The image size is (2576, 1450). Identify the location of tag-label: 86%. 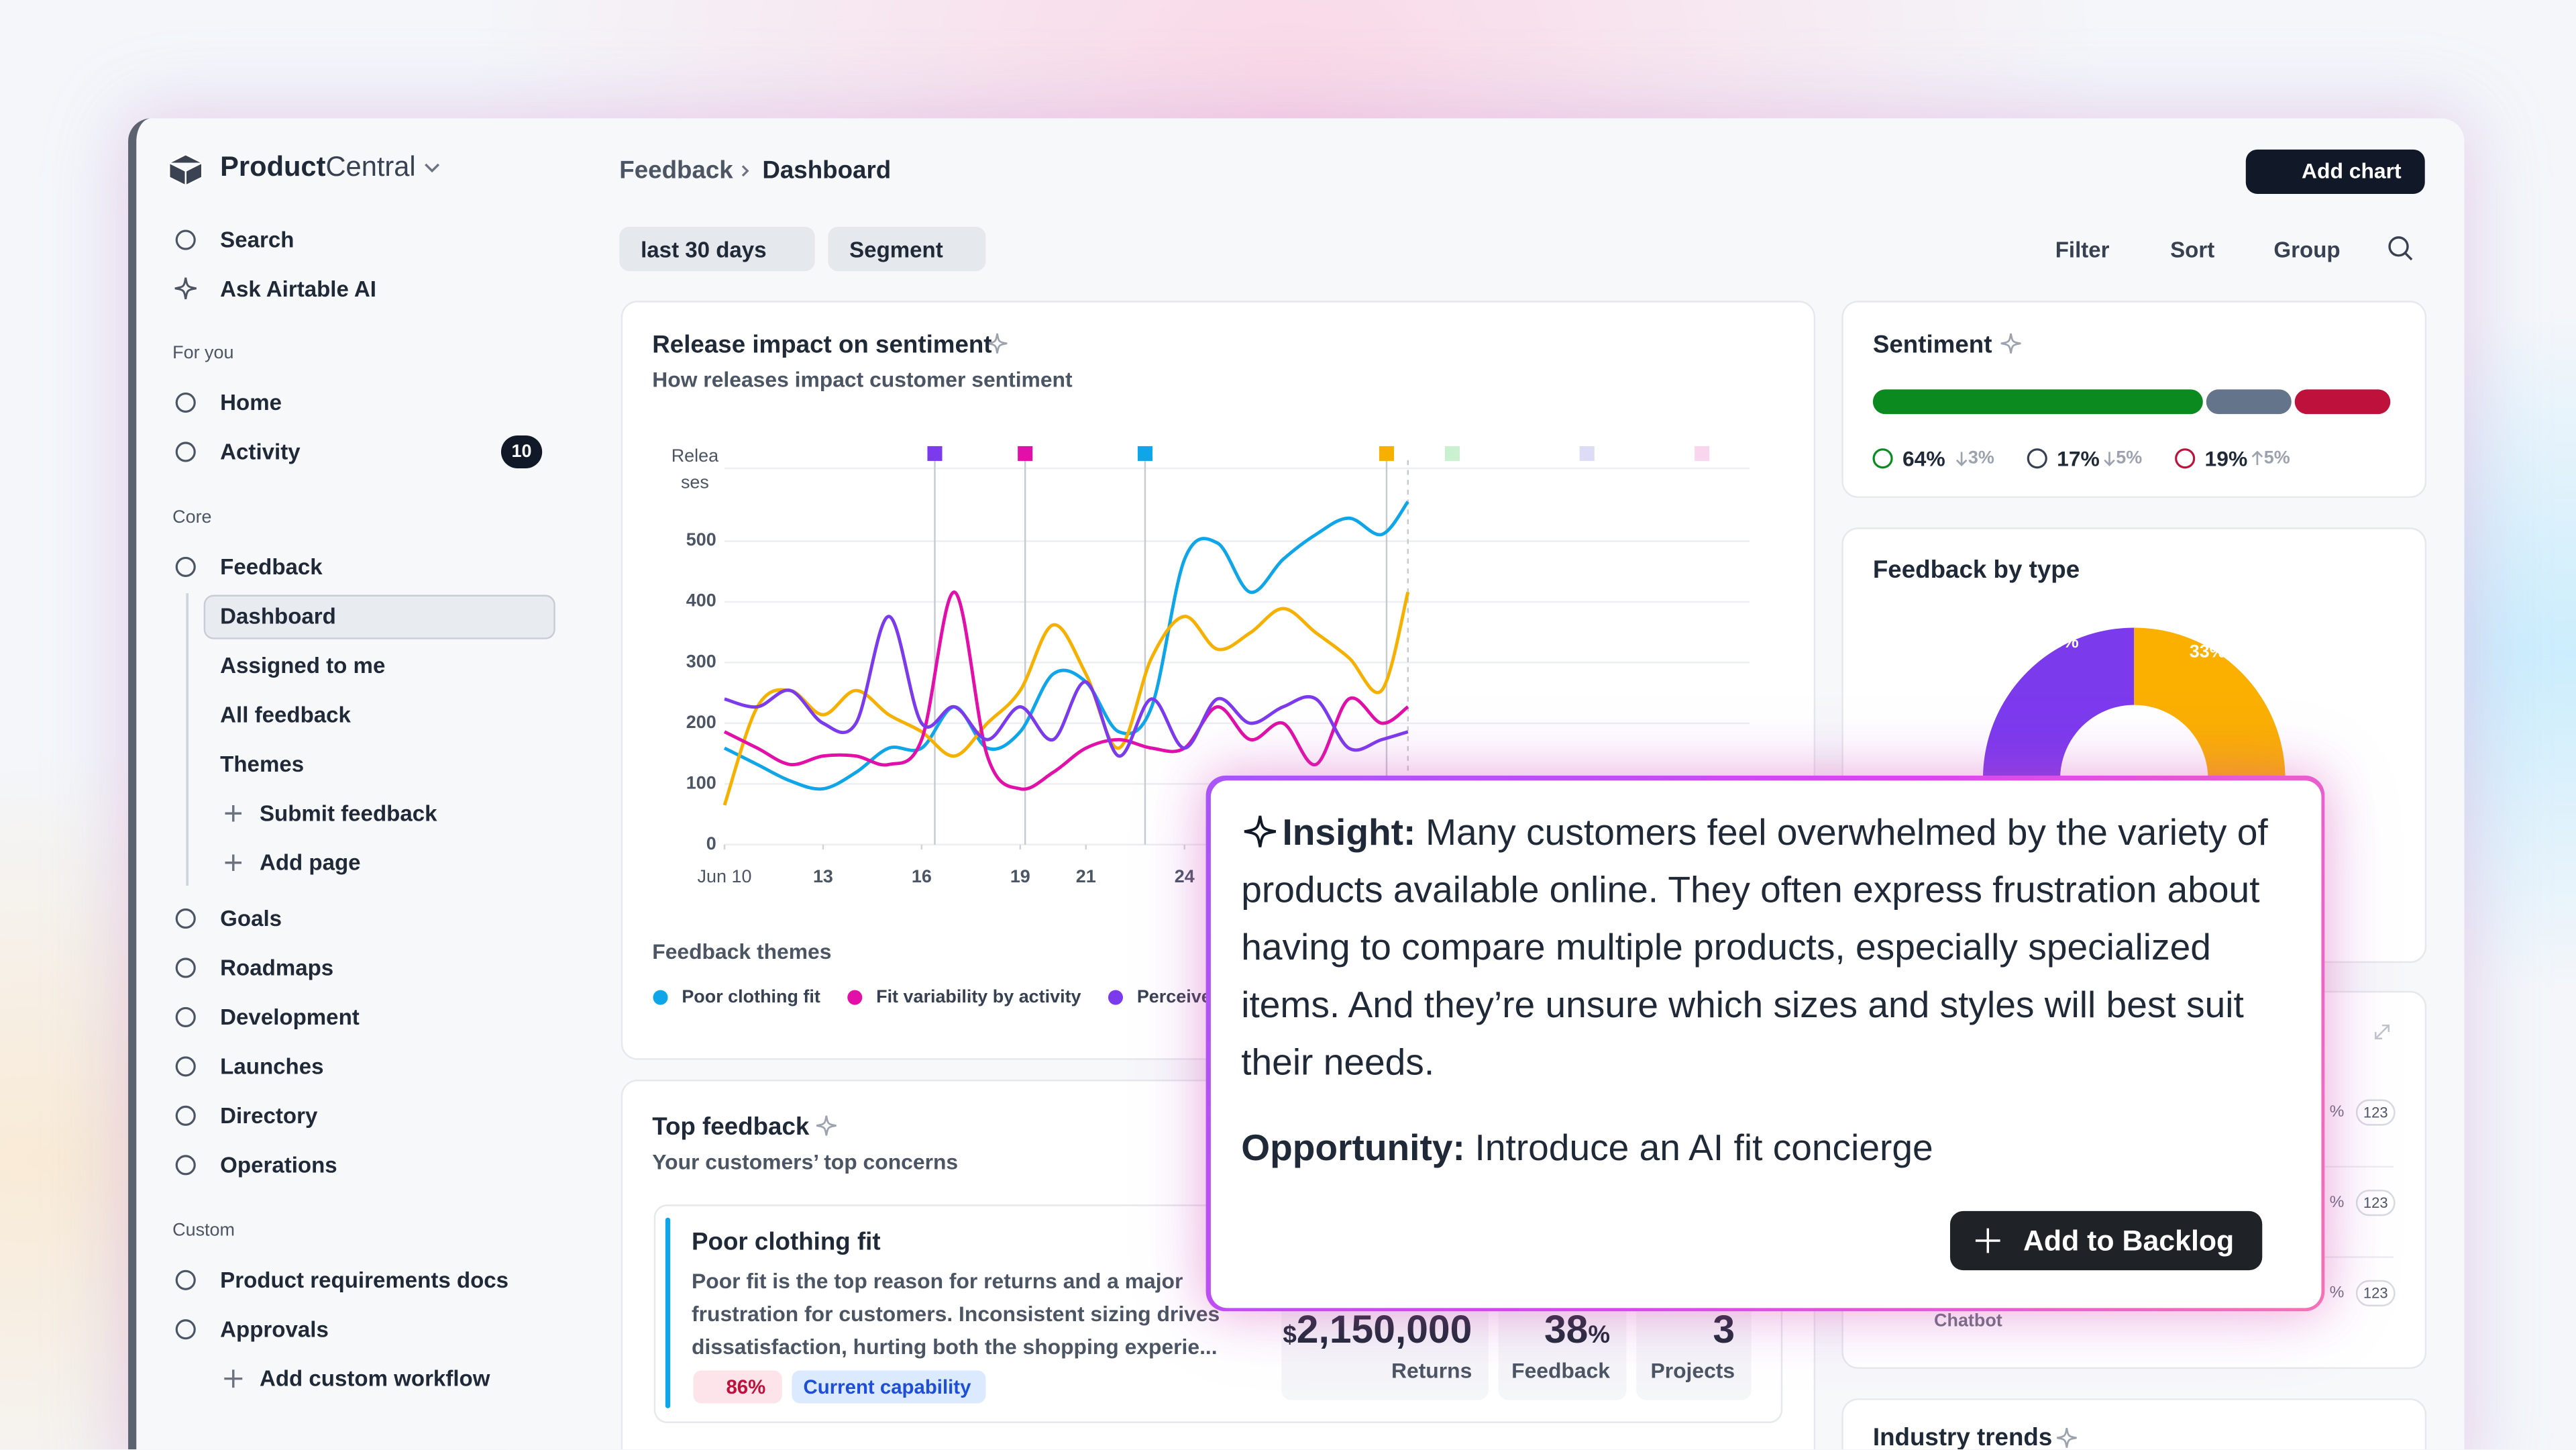
(746, 1387).